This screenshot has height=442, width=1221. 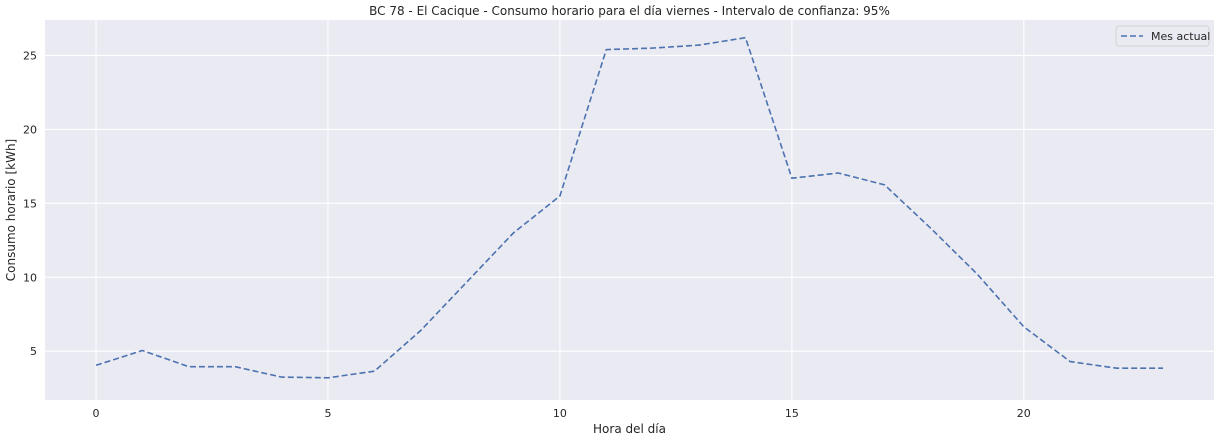 What do you see at coordinates (11, 210) in the screenshot?
I see `y-axis-label: Consumo horario [kWh]` at bounding box center [11, 210].